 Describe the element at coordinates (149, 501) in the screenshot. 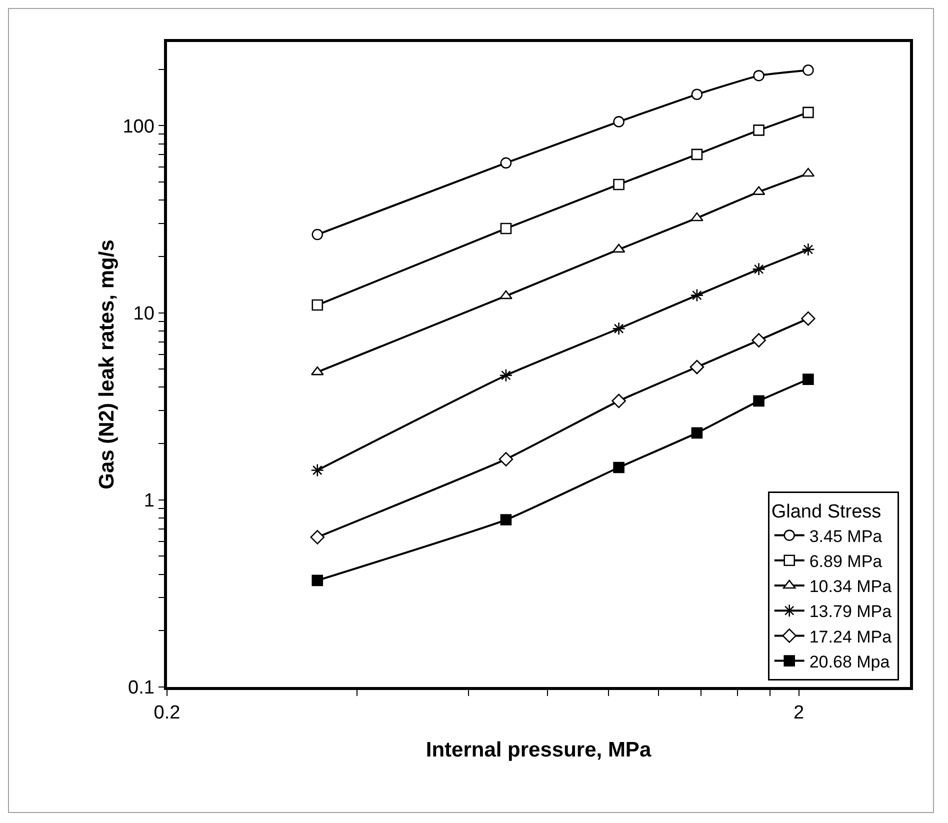

I see `y-tick-label: 1` at that location.